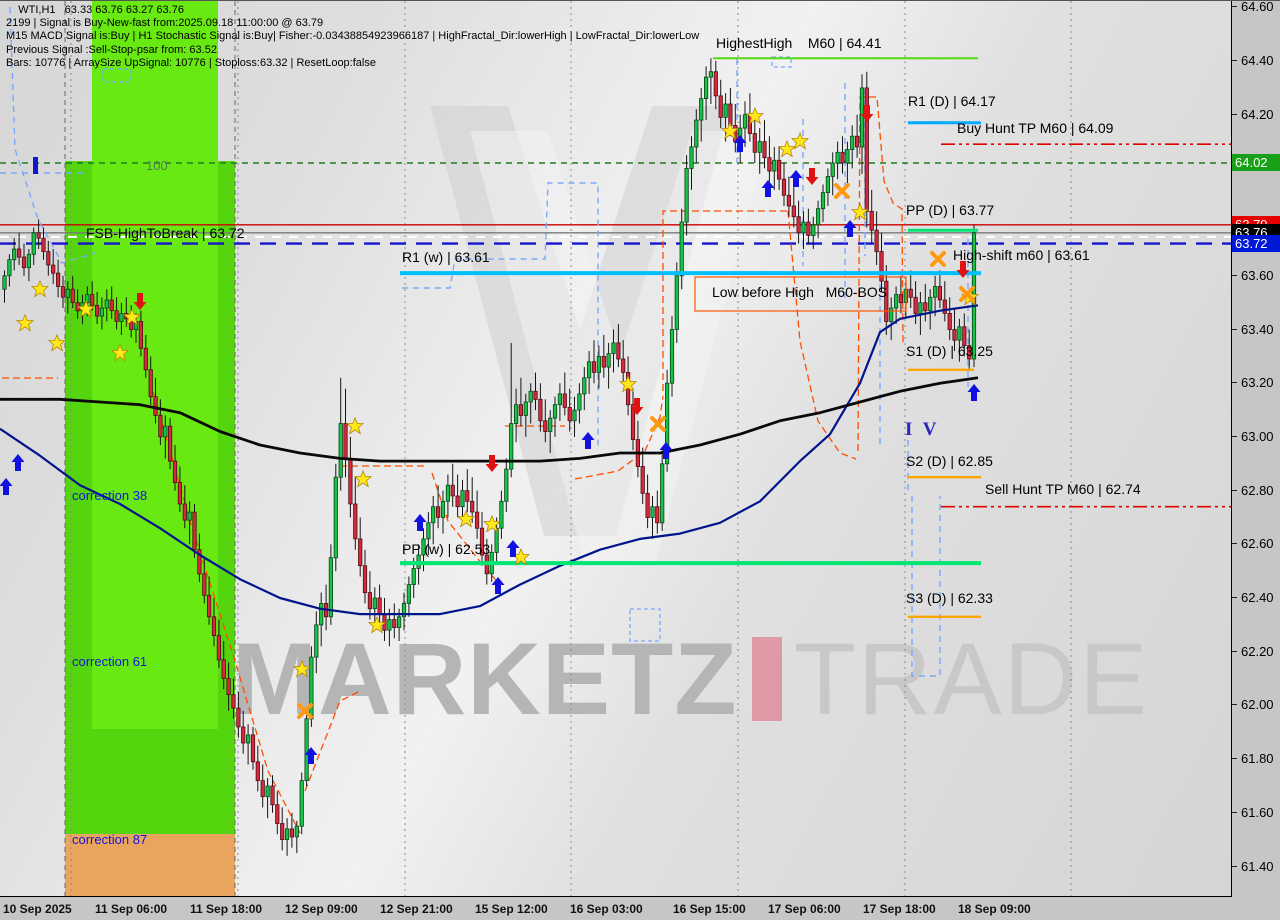 Image resolution: width=1280 pixels, height=920 pixels. What do you see at coordinates (35, 165) in the screenshot?
I see `i-tick-marker` at bounding box center [35, 165].